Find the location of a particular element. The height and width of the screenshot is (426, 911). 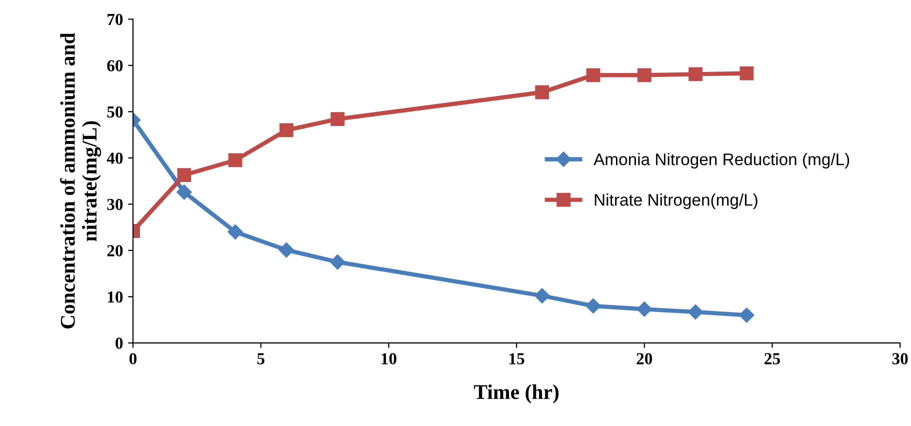

x-tick-label: 20 is located at coordinates (644, 358).